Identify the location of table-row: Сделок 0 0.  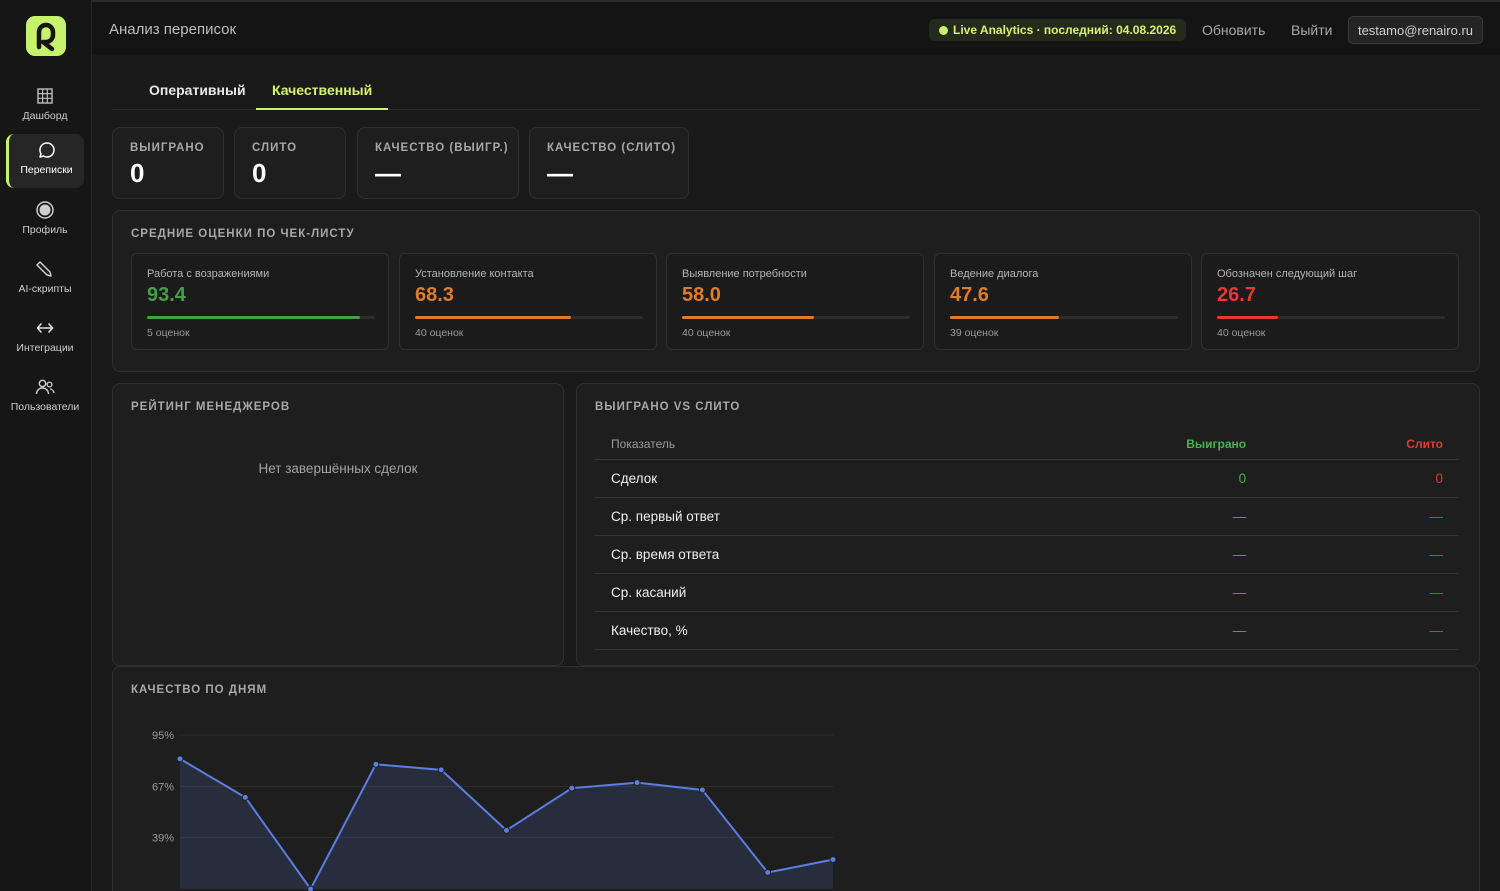
(1027, 478).